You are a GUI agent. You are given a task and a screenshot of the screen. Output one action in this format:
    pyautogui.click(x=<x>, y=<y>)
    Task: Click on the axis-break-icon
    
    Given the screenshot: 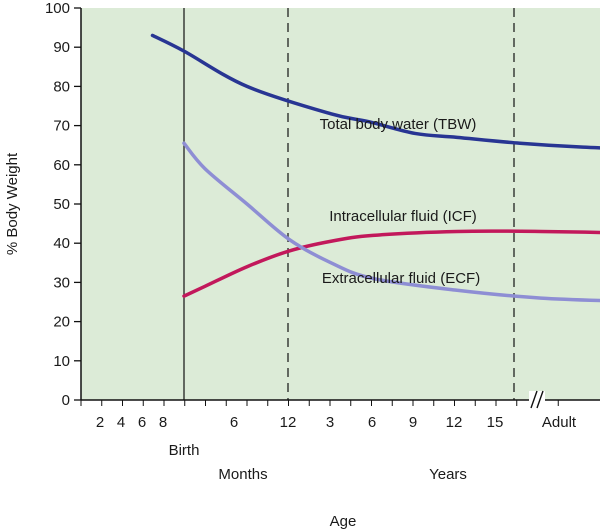 What is the action you would take?
    pyautogui.click(x=537, y=399)
    